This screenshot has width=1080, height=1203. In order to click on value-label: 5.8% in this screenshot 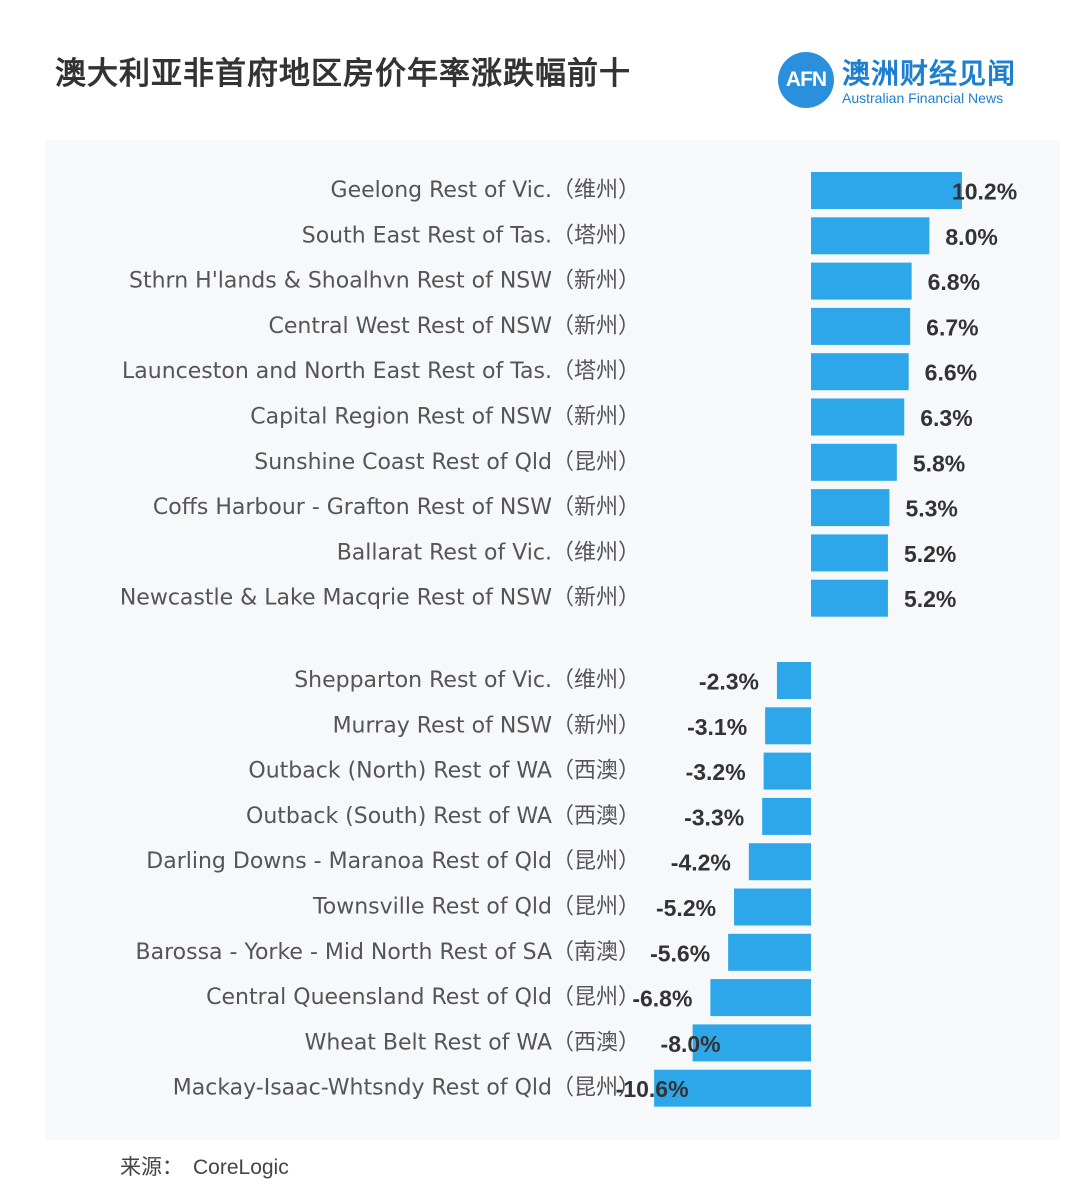, I will do `click(939, 463)`.